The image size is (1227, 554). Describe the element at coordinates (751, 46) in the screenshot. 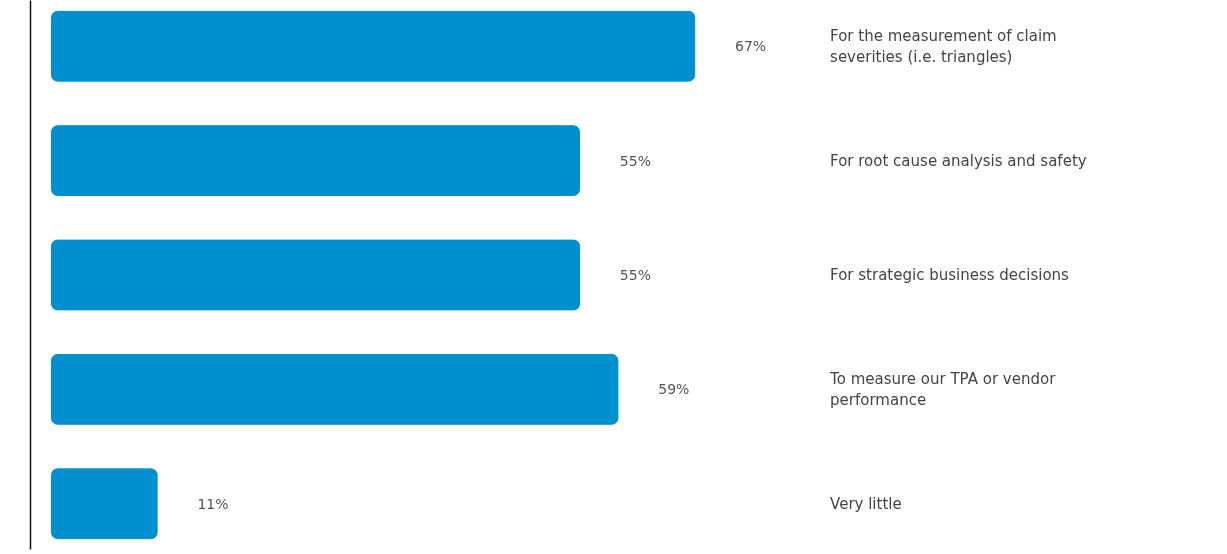

I see `data-label: 67%` at that location.